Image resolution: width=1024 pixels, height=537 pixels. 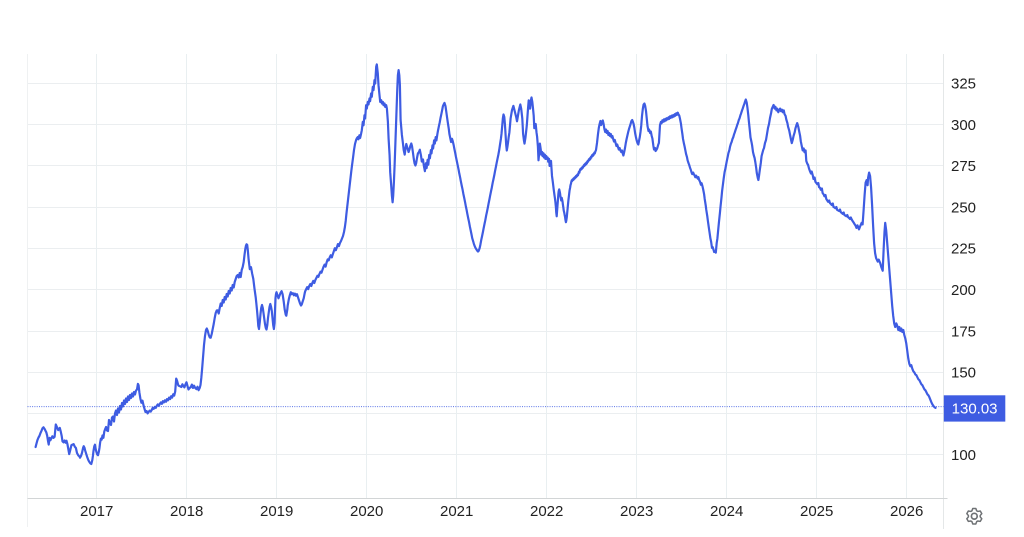 I want to click on svg-text: 2023, so click(x=636, y=511).